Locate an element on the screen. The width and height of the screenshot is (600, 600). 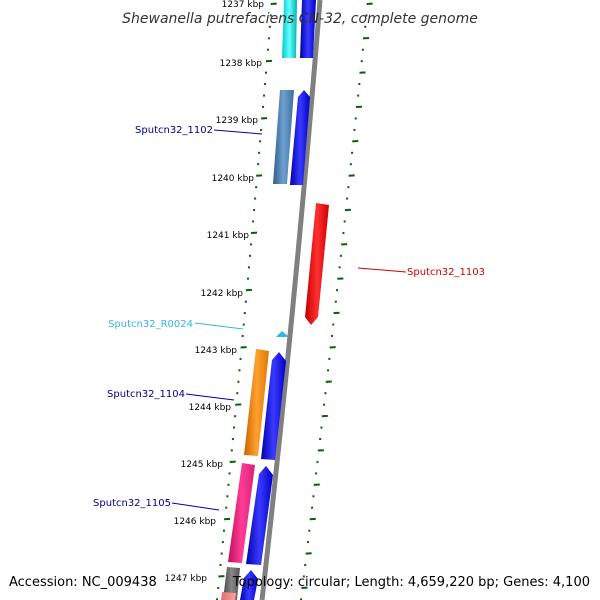
ruler-label-1240: 1240 kbp is located at coordinates (233, 179).